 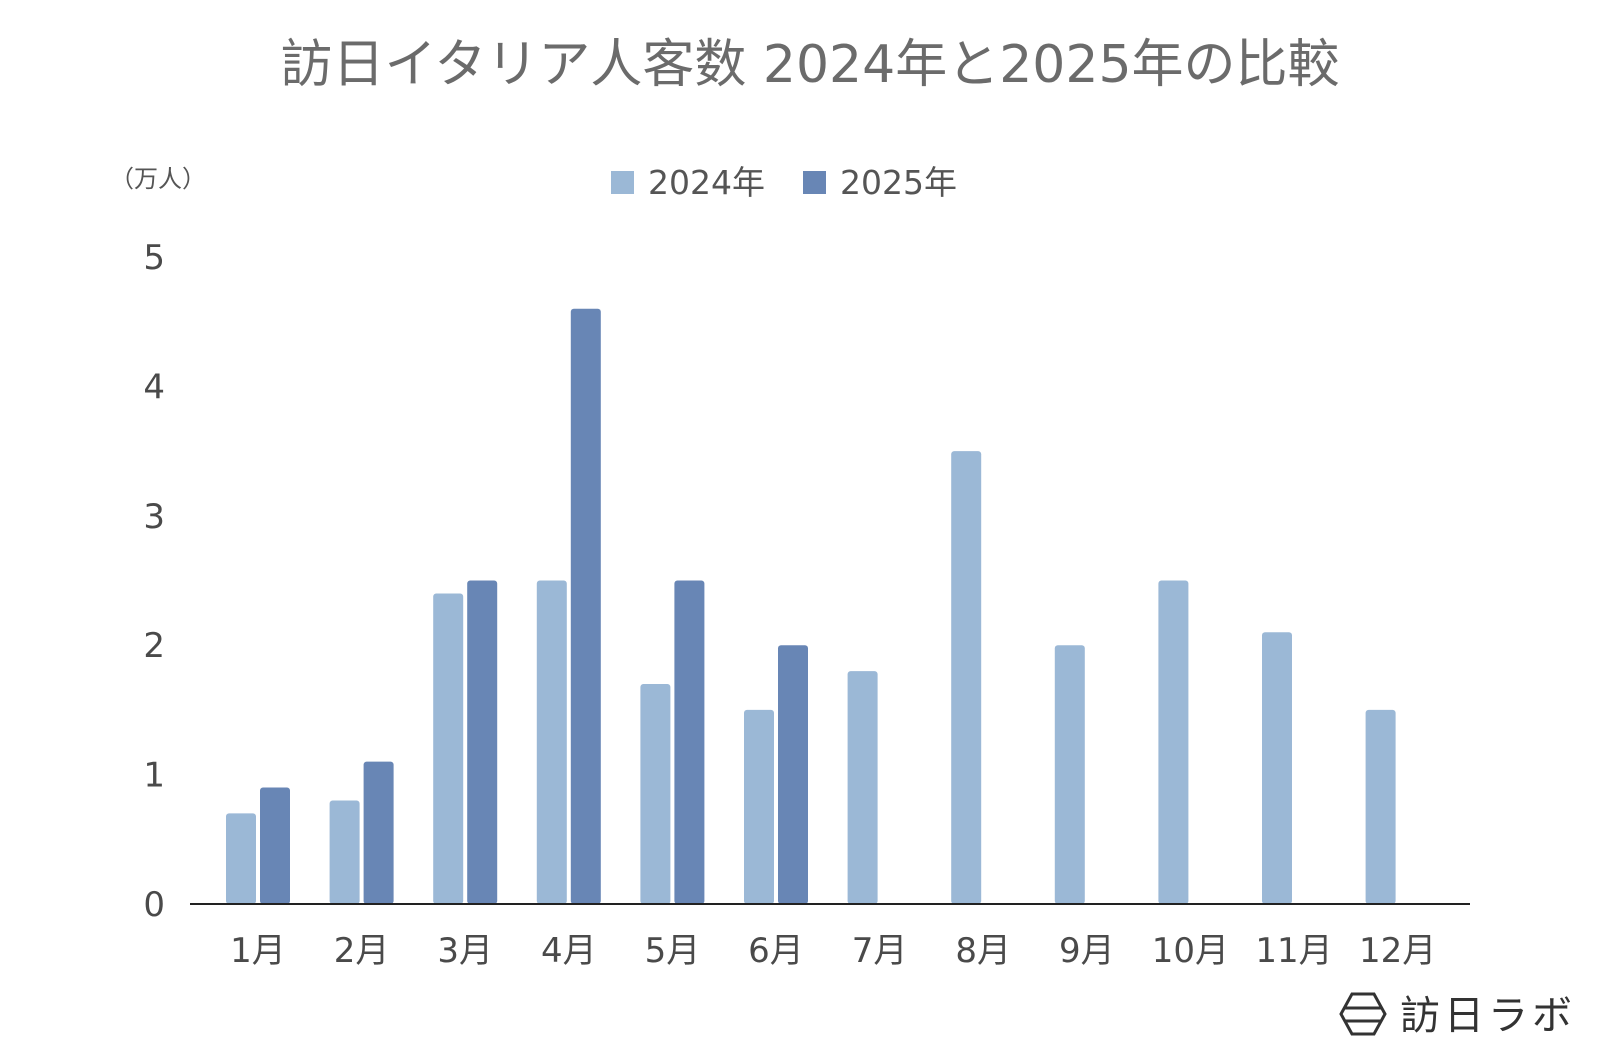 What do you see at coordinates (1173, 742) in the screenshot?
I see `bar-2024年-10月` at bounding box center [1173, 742].